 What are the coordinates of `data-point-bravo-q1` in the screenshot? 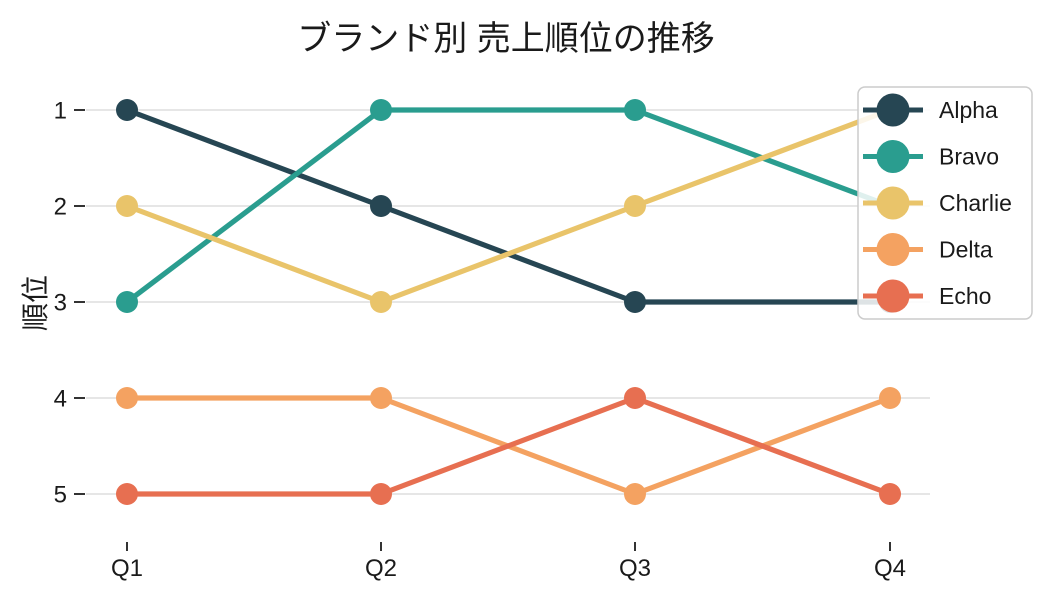 It's located at (127, 302).